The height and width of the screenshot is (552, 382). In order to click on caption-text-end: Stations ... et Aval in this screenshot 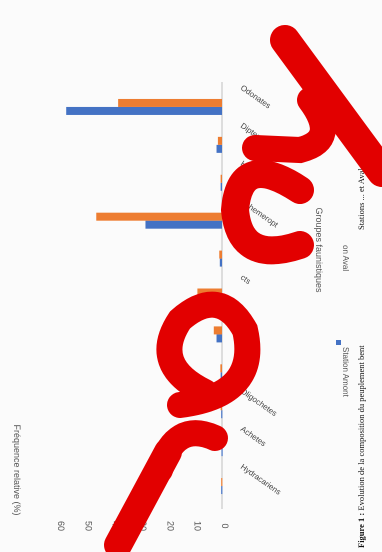, I will do `click(361, 199)`.